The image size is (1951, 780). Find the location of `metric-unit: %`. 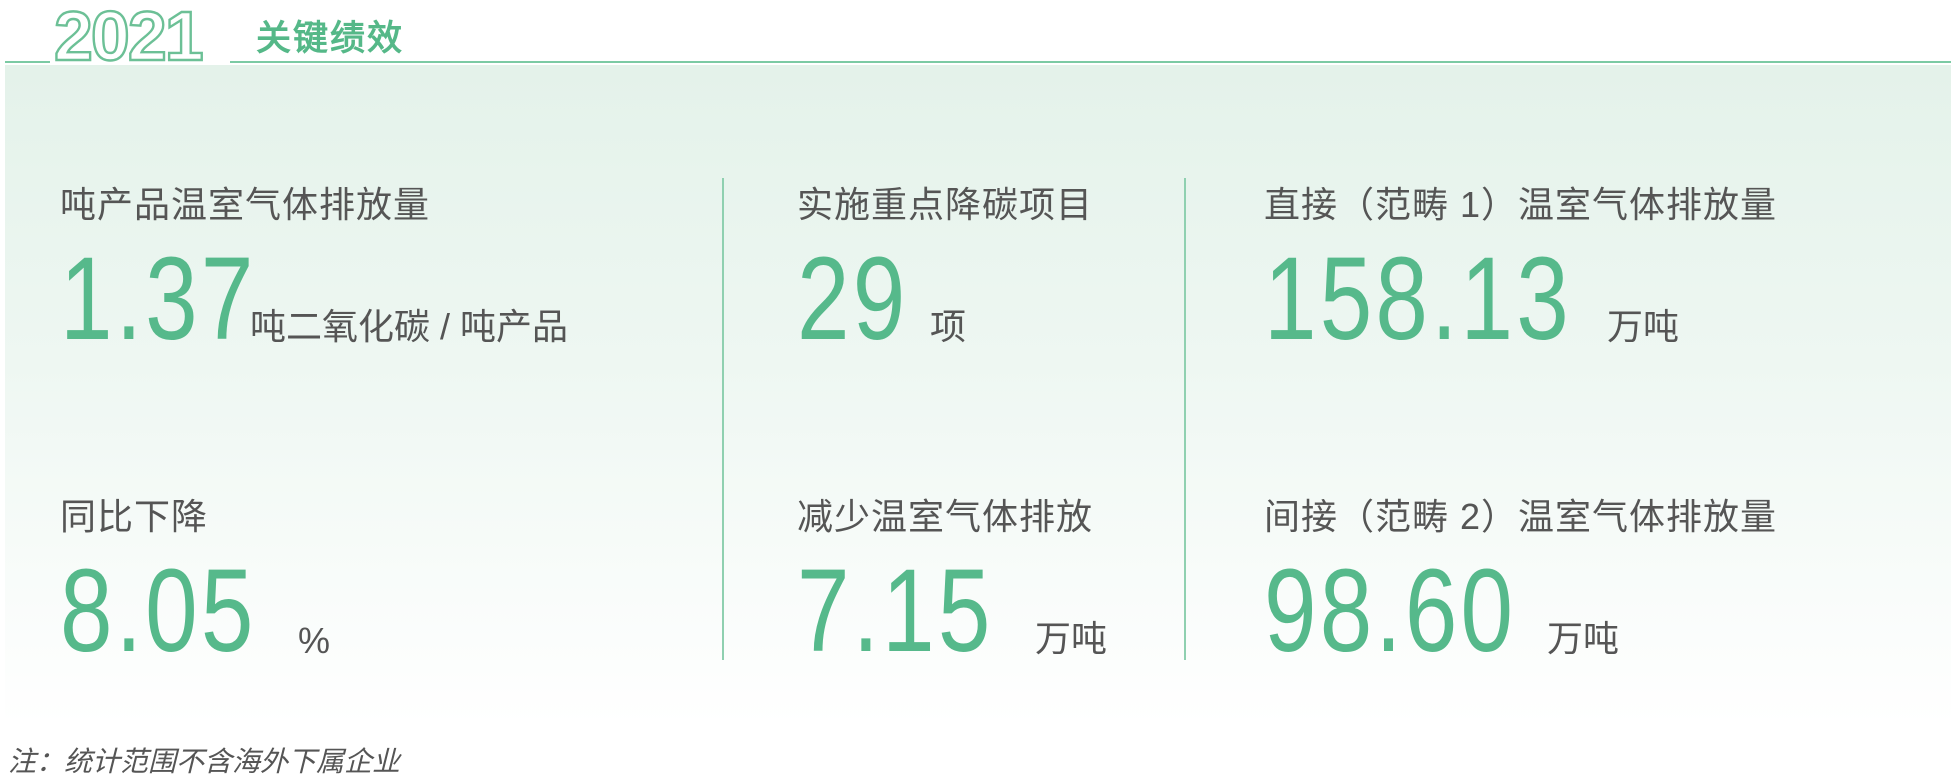

metric-unit: % is located at coordinates (314, 640).